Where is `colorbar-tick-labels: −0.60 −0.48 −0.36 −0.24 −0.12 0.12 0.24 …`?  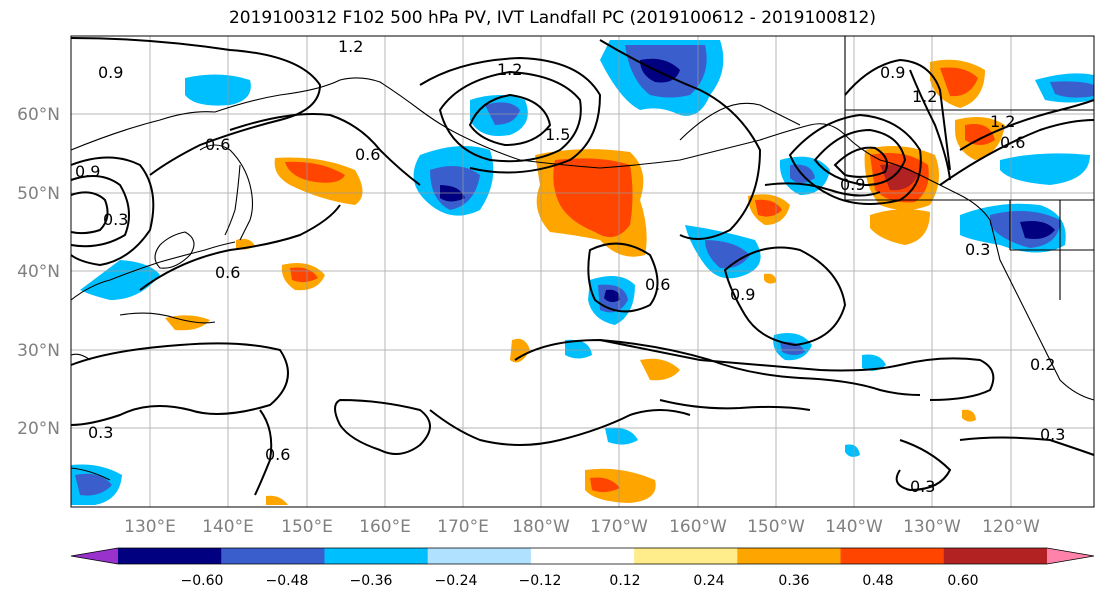
colorbar-tick-labels: −0.60 −0.48 −0.36 −0.24 −0.12 0.12 0.24 … is located at coordinates (580, 581).